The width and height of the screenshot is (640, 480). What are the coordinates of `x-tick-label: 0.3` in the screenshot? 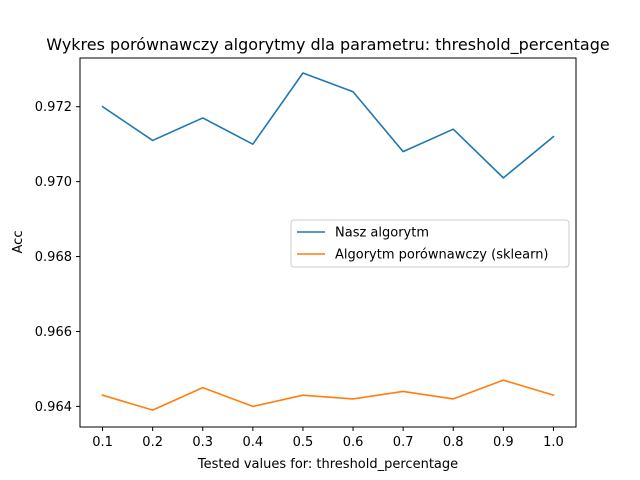 It's located at (202, 442).